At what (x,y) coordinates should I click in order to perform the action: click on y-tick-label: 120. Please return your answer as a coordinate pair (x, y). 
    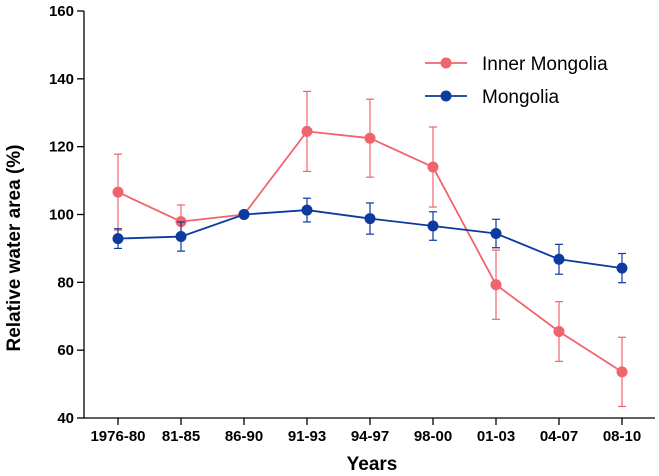
    Looking at the image, I should click on (61, 147).